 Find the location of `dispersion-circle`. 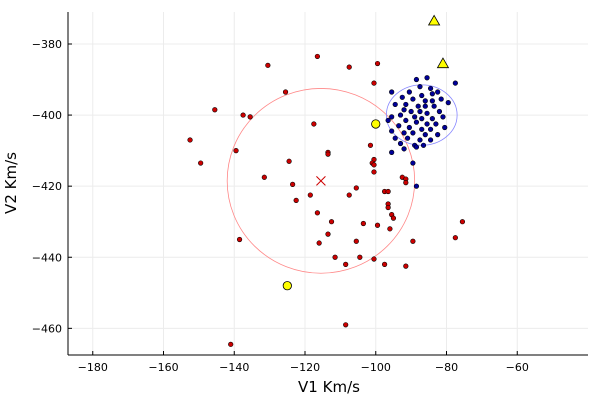

dispersion-circle is located at coordinates (321, 181).